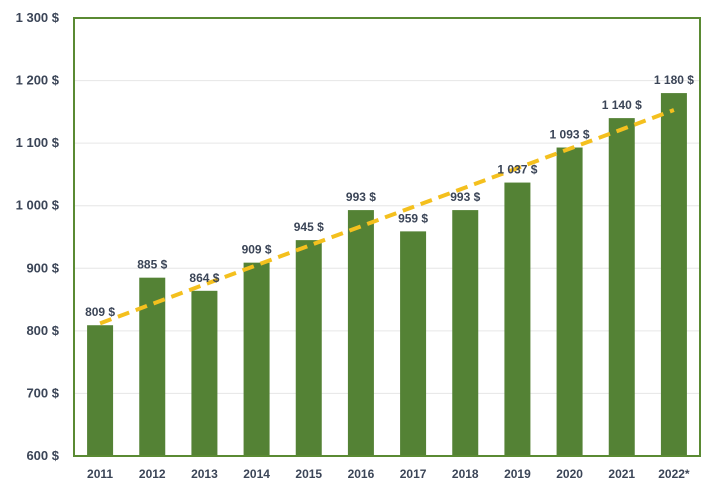 The height and width of the screenshot is (494, 725). What do you see at coordinates (517, 170) in the screenshot?
I see `data-label: 1 037 $` at bounding box center [517, 170].